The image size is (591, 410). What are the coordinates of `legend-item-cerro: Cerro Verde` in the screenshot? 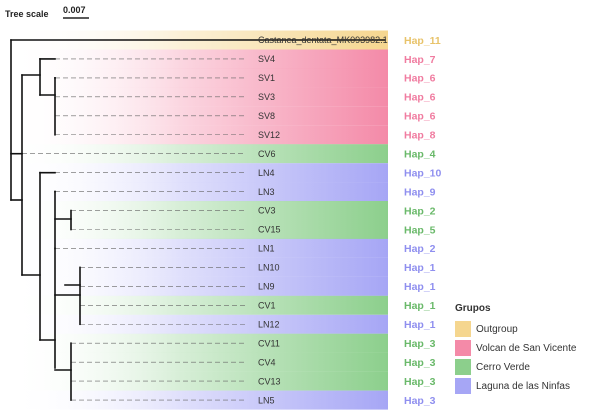 It's located at (520, 367).